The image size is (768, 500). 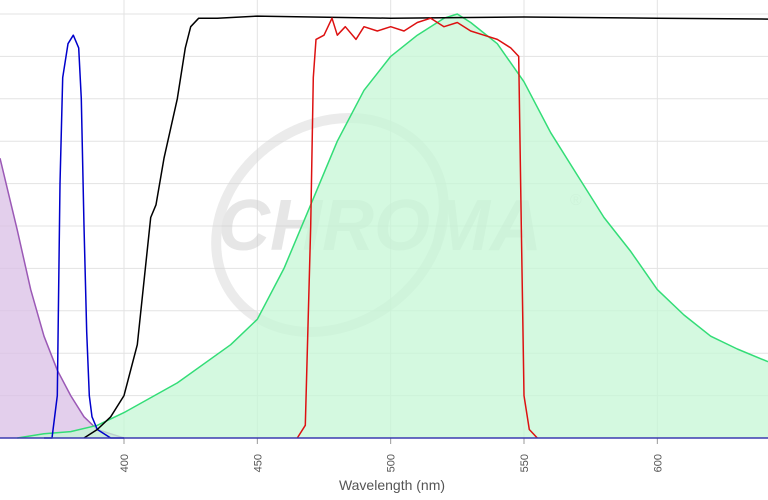 What do you see at coordinates (392, 485) in the screenshot?
I see `x-axis-label: Wavelength (nm)` at bounding box center [392, 485].